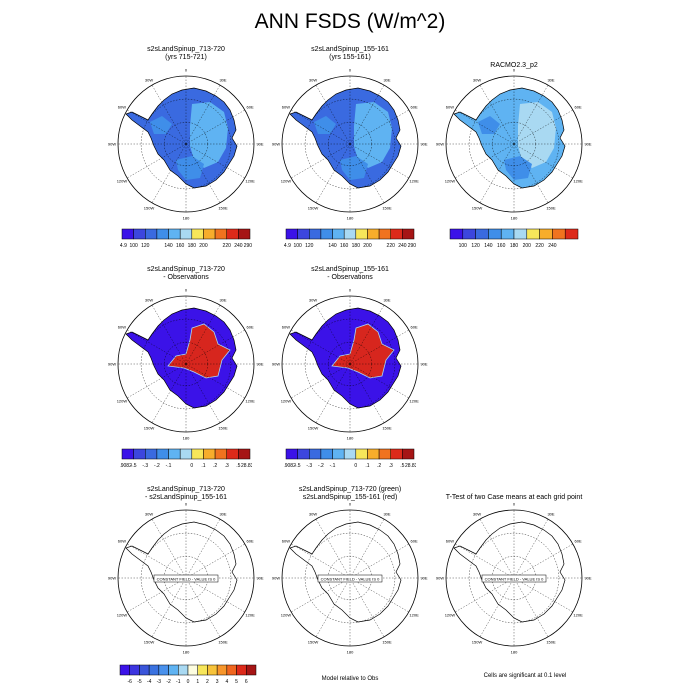 This screenshot has width=700, height=700. What do you see at coordinates (134, 466) in the screenshot?
I see `colorbar-tick-label: -.5` at bounding box center [134, 466].